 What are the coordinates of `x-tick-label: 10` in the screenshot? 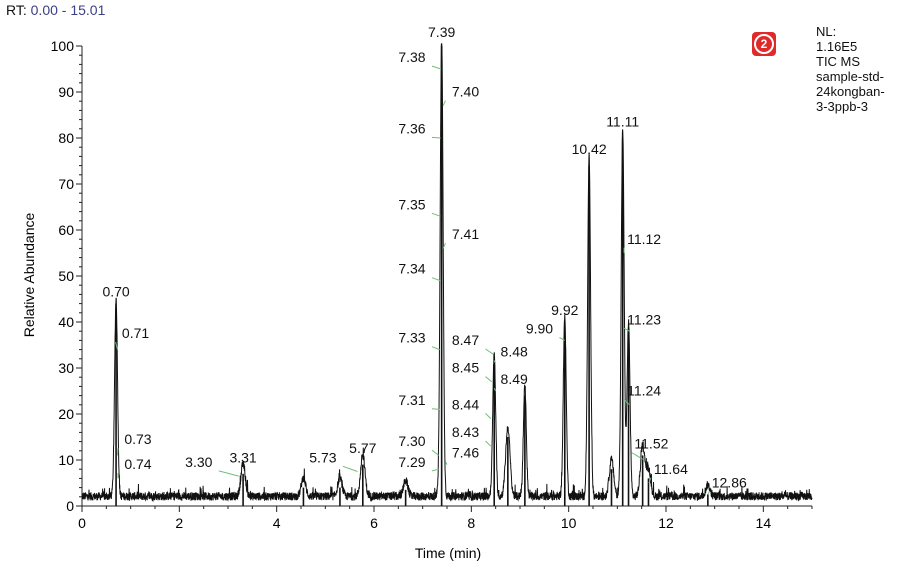 It's located at (569, 523).